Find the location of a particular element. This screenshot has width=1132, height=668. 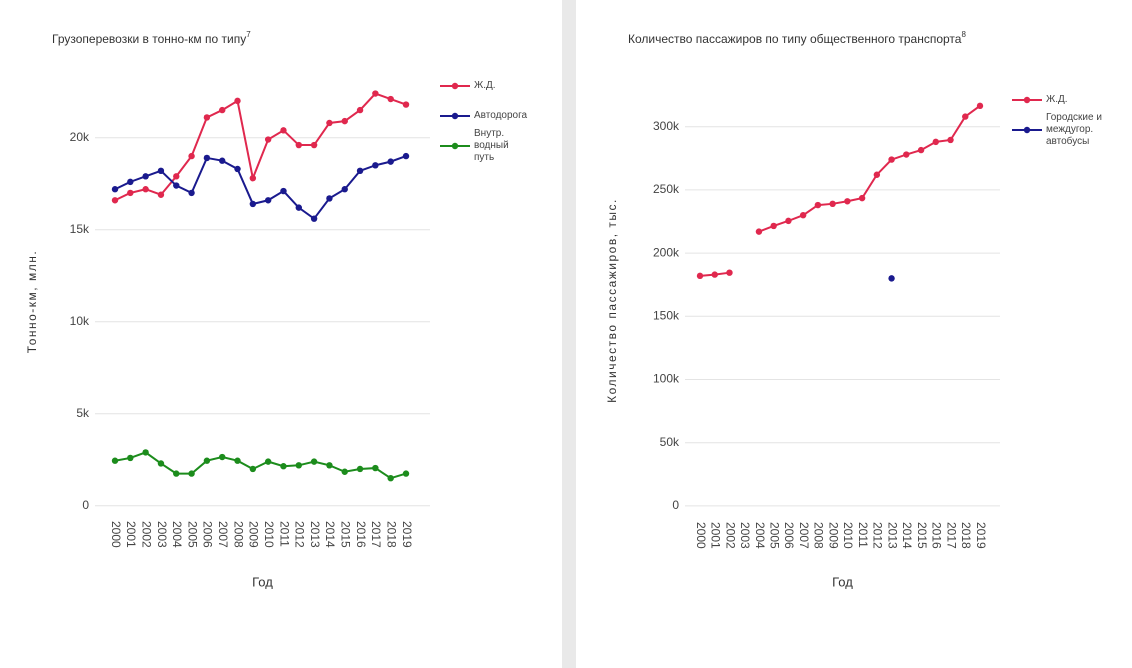

legend-label: Ж.Д. is located at coordinates (1057, 99).